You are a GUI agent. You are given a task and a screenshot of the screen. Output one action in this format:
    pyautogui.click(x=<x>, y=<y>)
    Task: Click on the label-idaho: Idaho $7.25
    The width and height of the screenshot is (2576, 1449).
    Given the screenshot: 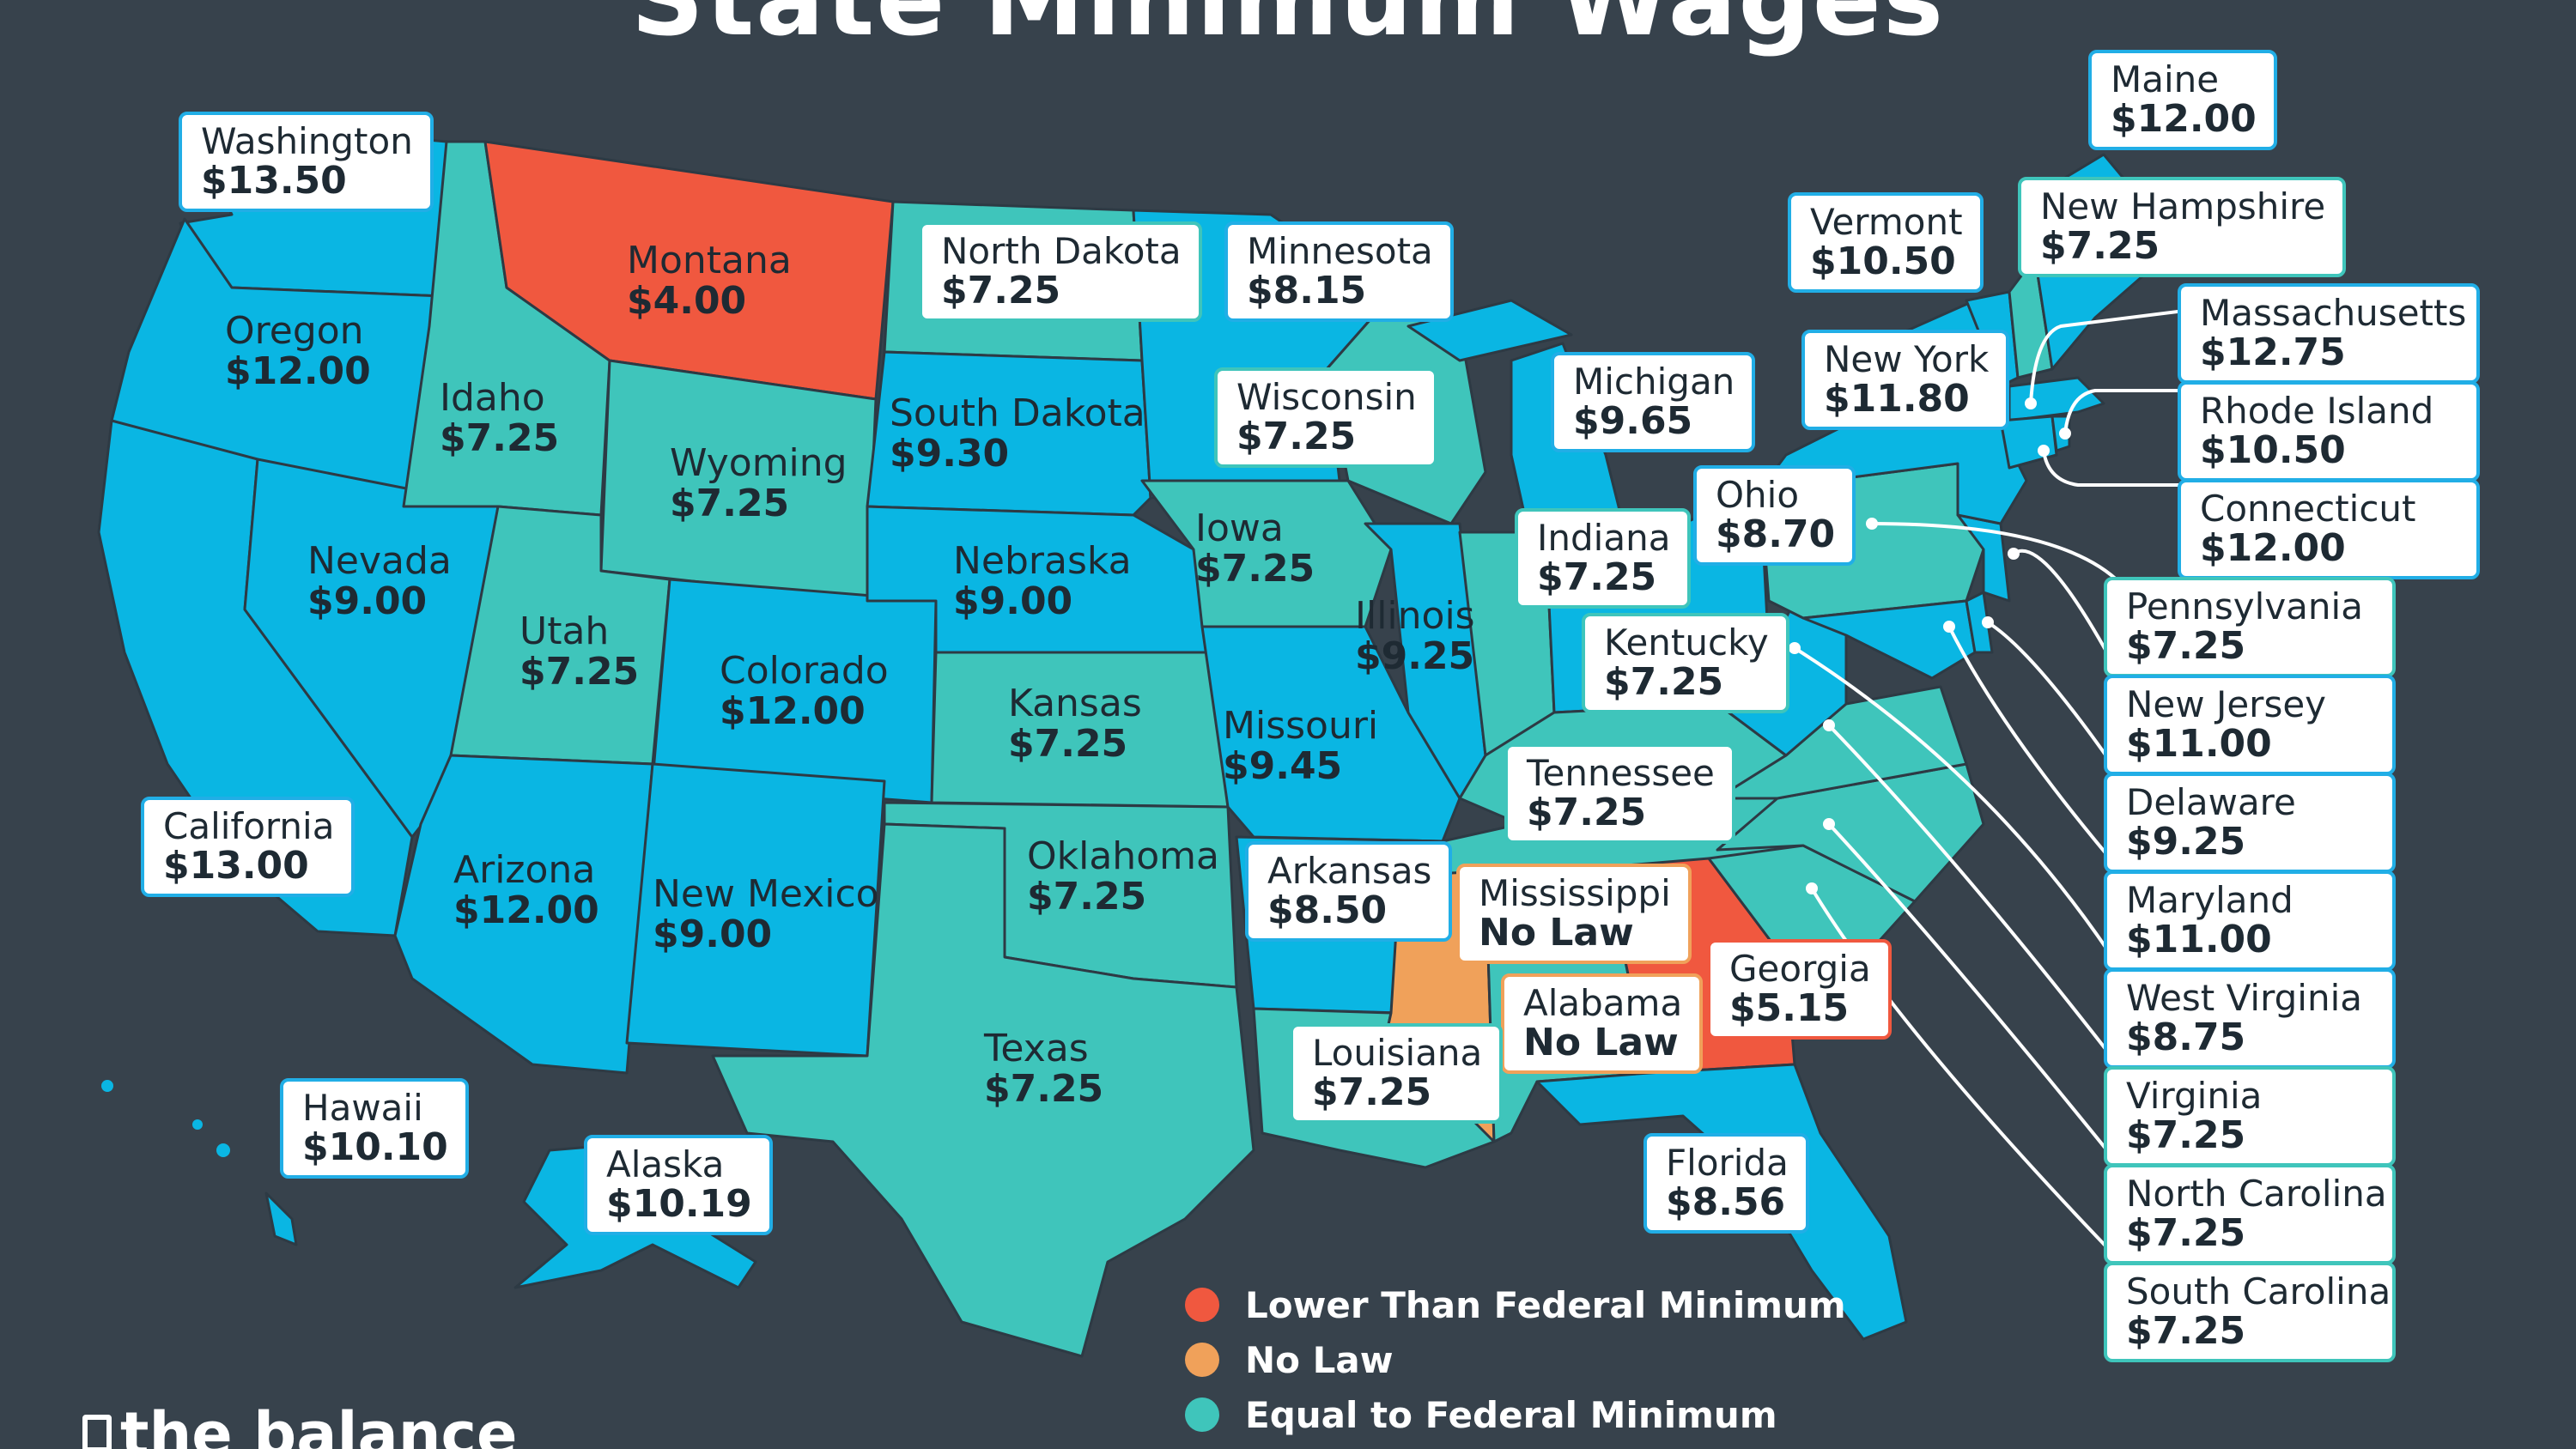 What is the action you would take?
    pyautogui.click(x=500, y=418)
    